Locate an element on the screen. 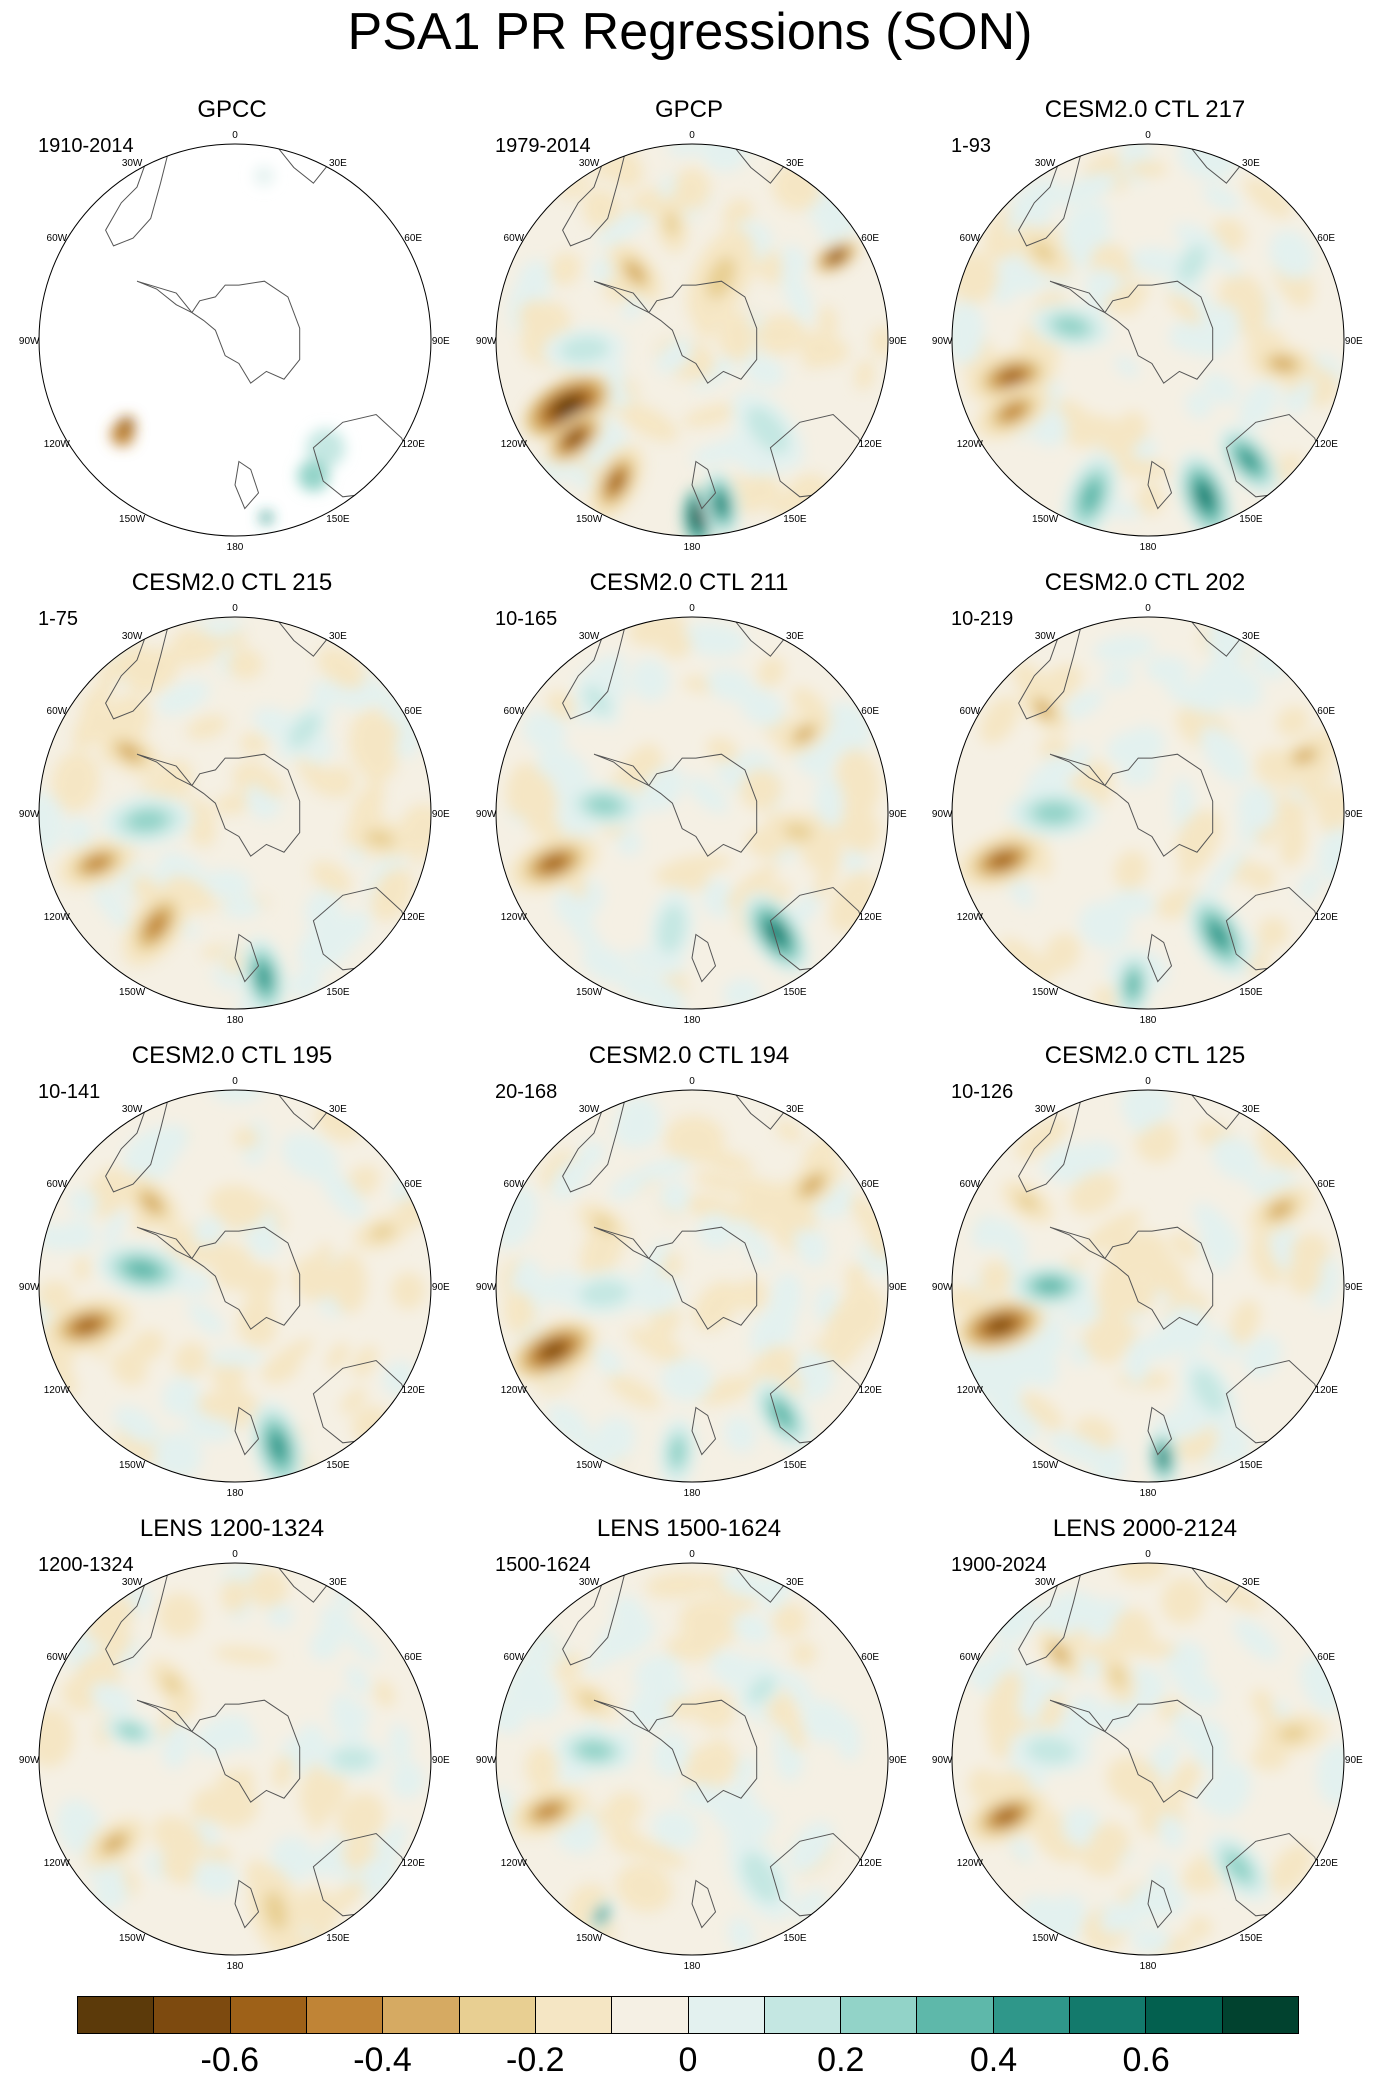 Image resolution: width=1380 pixels, height=2082 pixels. colorbar is located at coordinates (688, 2015).